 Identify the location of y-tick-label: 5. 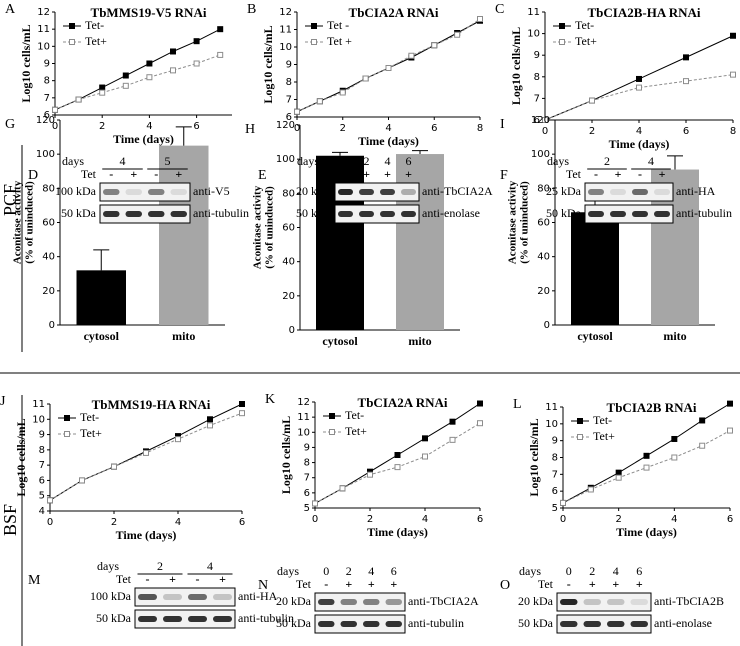
(555, 508).